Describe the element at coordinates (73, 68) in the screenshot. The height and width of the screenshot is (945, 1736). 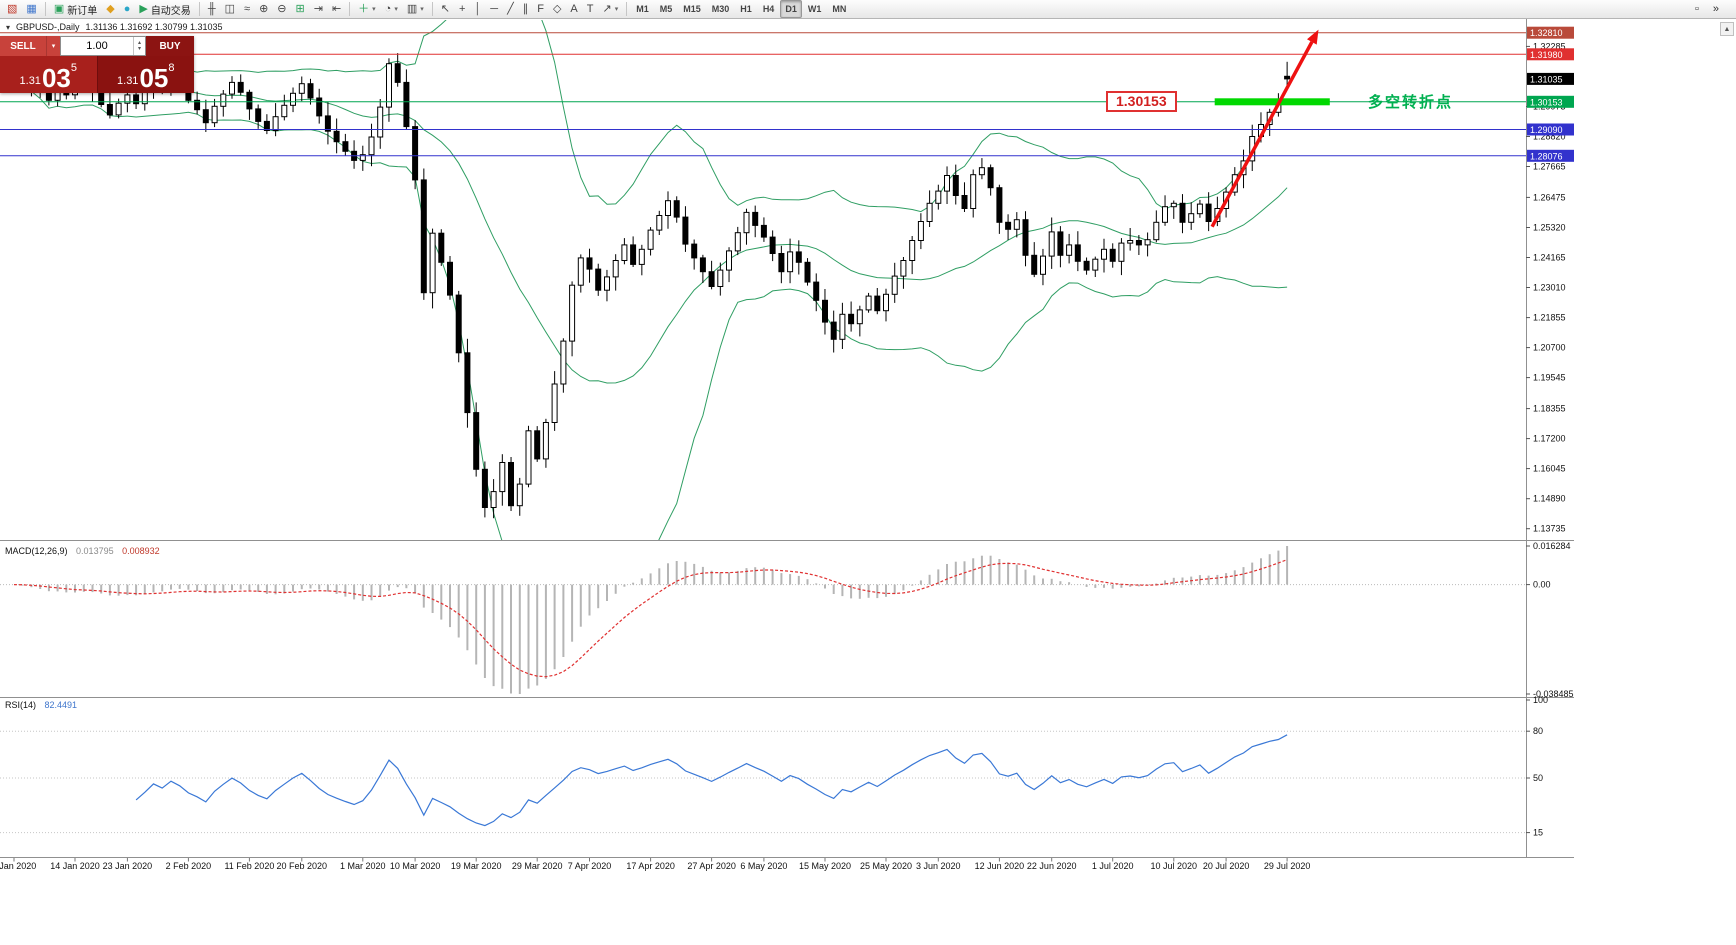
I see `bid-point: 5` at that location.